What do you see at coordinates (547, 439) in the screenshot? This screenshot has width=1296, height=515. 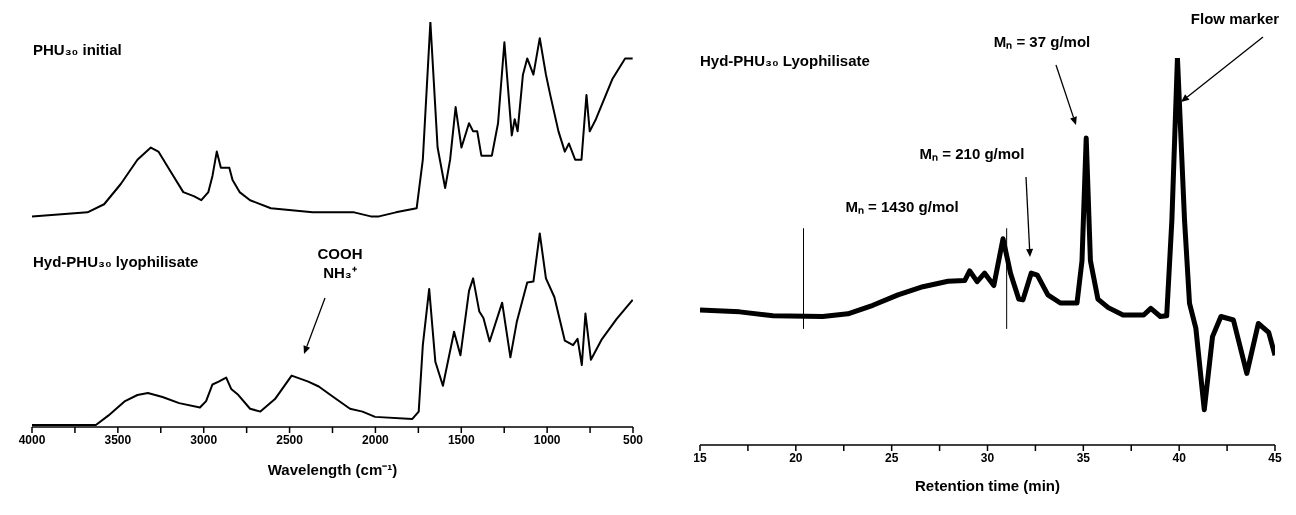 I see `x-tick-label: 1000` at bounding box center [547, 439].